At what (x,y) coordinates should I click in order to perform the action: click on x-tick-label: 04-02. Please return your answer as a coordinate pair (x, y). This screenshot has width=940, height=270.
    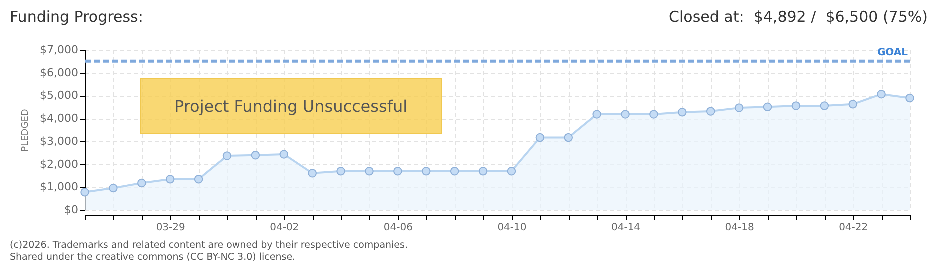
    Looking at the image, I should click on (285, 228).